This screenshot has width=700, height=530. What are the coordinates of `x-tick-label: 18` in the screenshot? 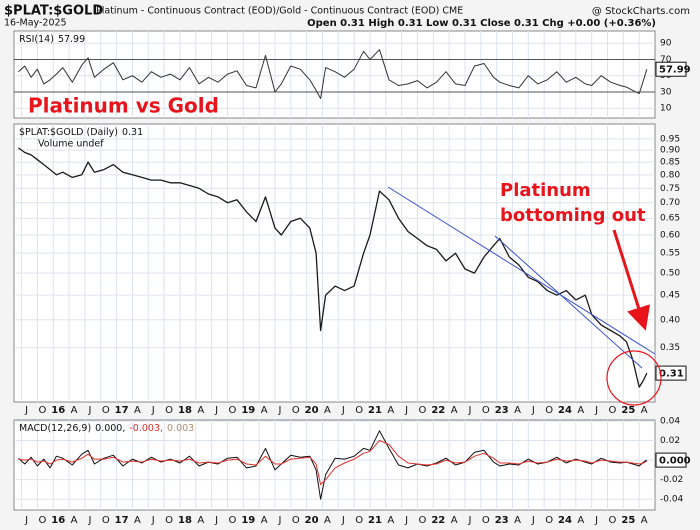 It's located at (185, 520).